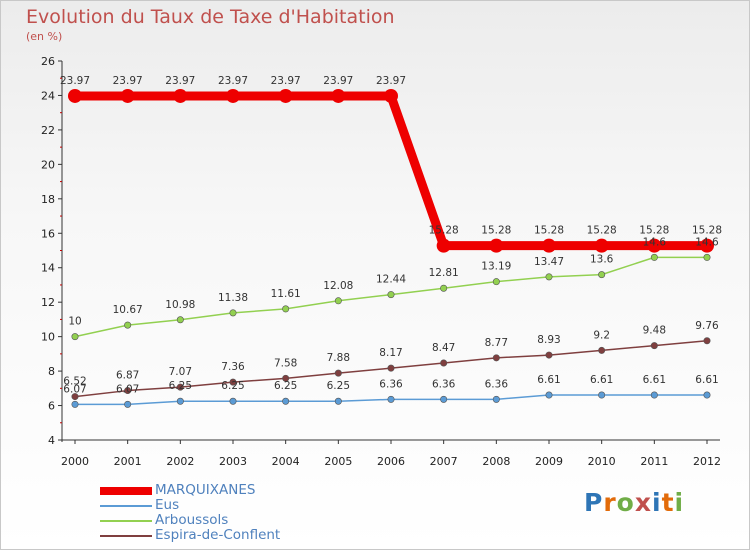 Image resolution: width=750 pixels, height=550 pixels. I want to click on data-label: 13.6, so click(602, 260).